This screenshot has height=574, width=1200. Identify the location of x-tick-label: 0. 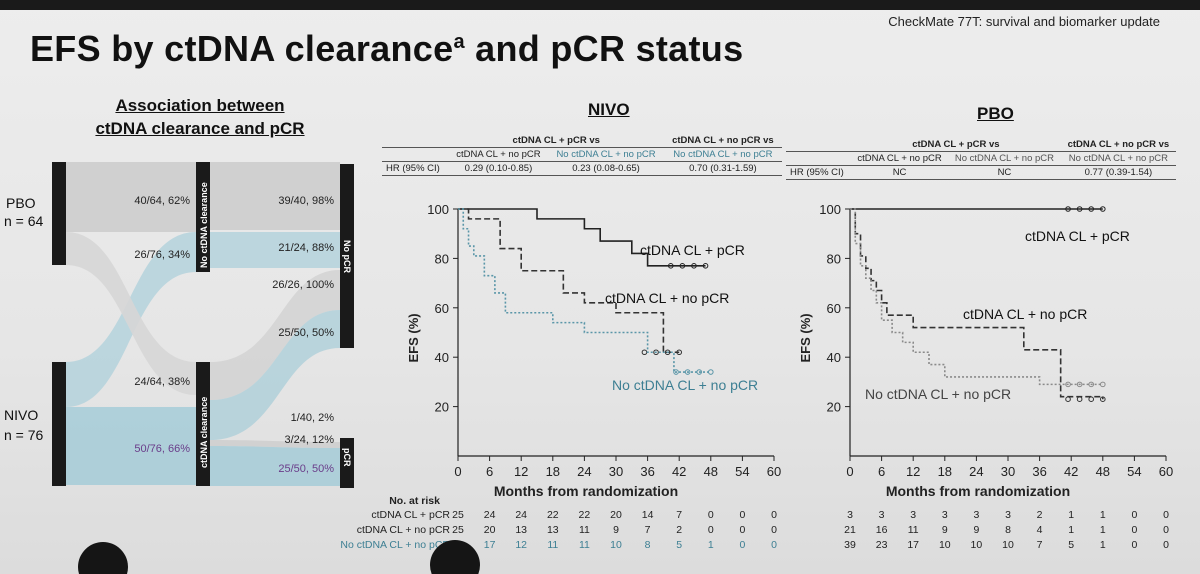
(457, 471).